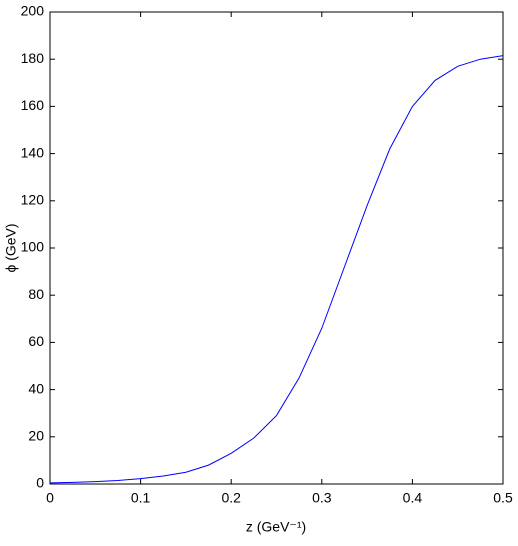 The height and width of the screenshot is (546, 518). What do you see at coordinates (36, 388) in the screenshot?
I see `y-tick-label: 40` at bounding box center [36, 388].